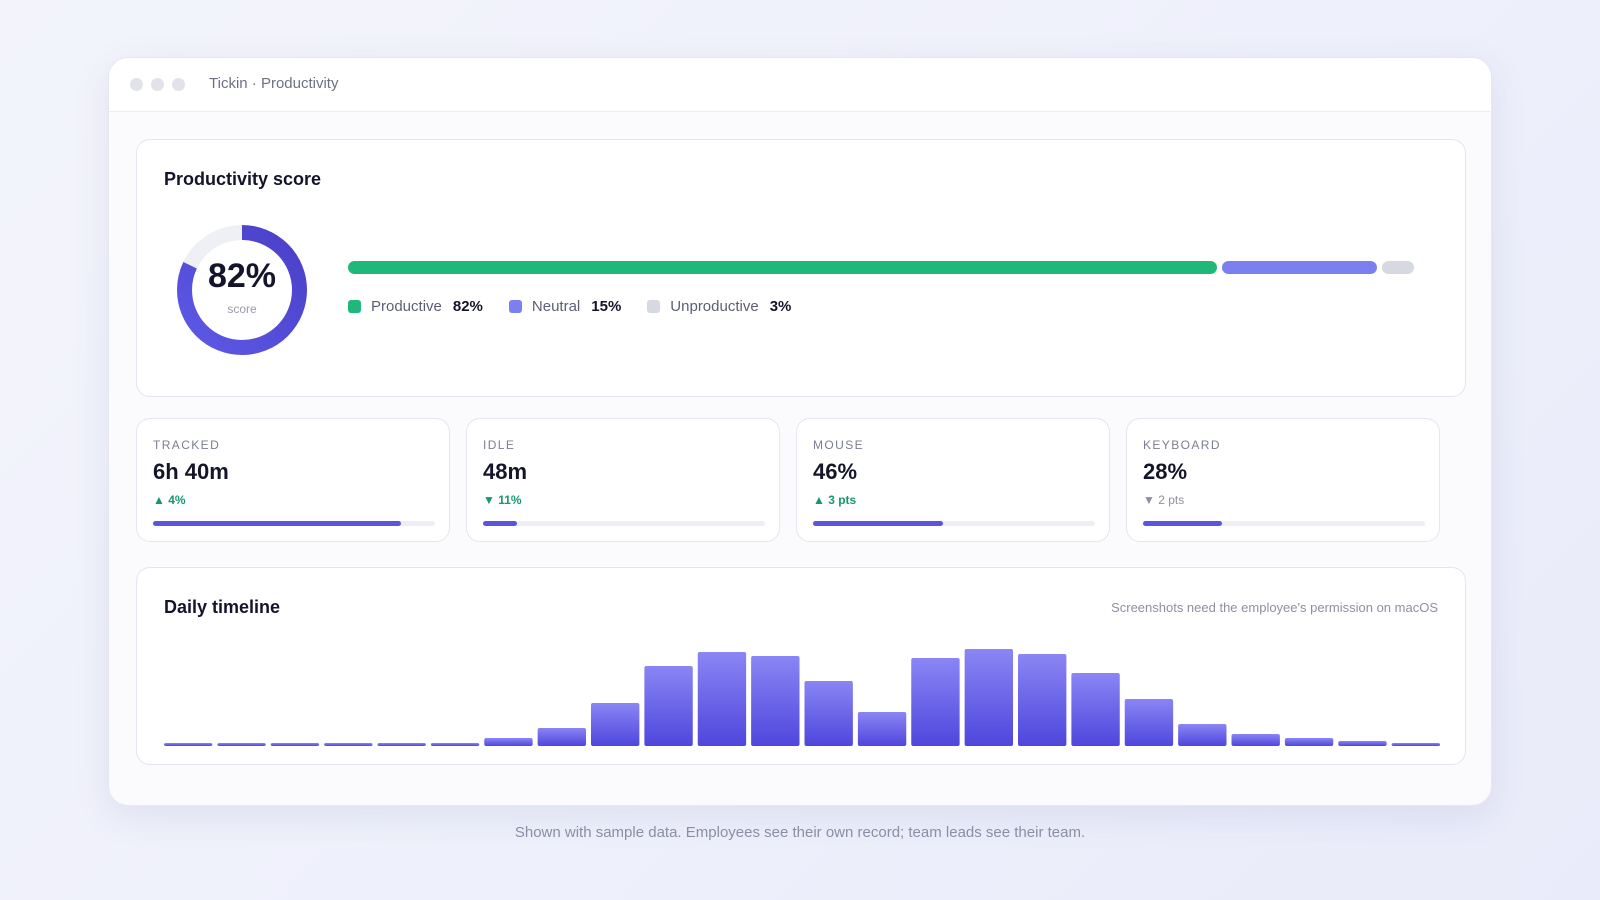 The image size is (1600, 900). I want to click on metric-value: 46%, so click(835, 471).